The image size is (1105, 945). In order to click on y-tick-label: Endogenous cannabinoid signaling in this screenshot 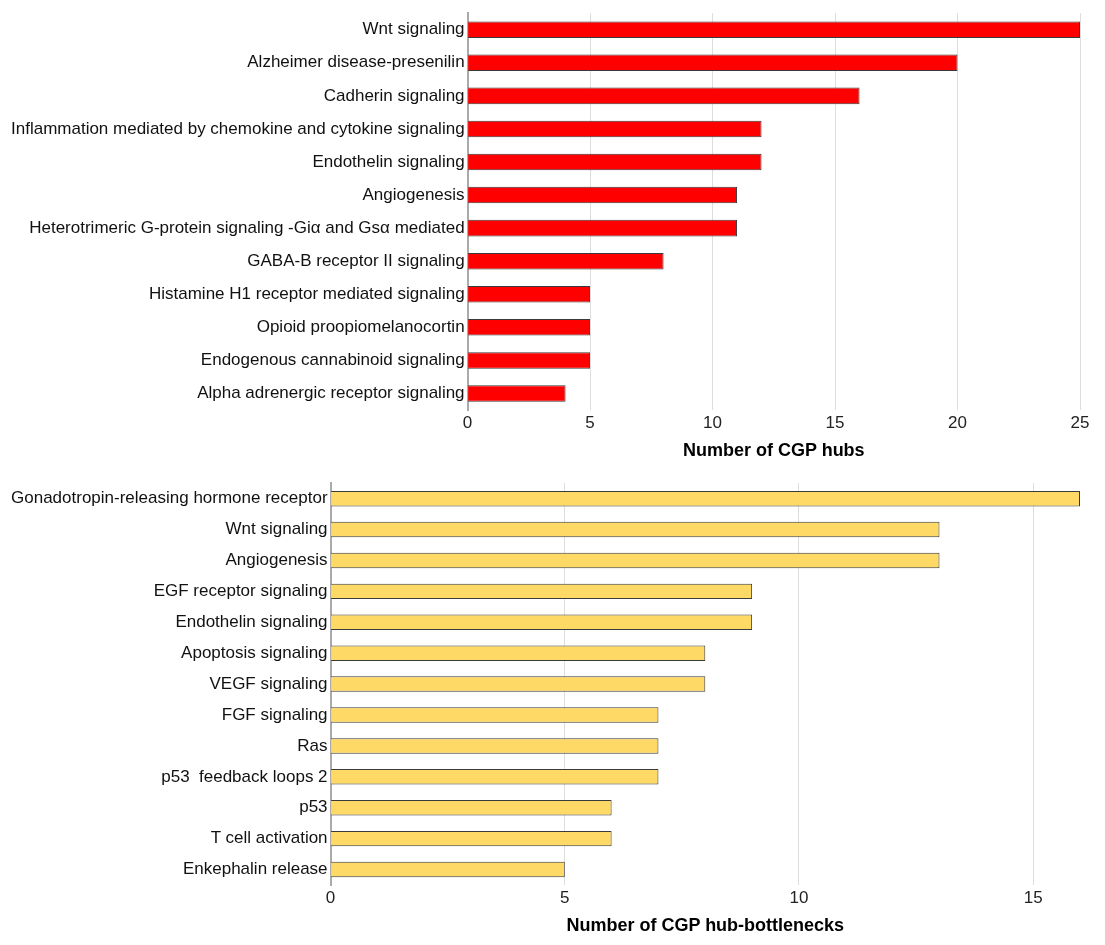, I will do `click(332, 360)`.